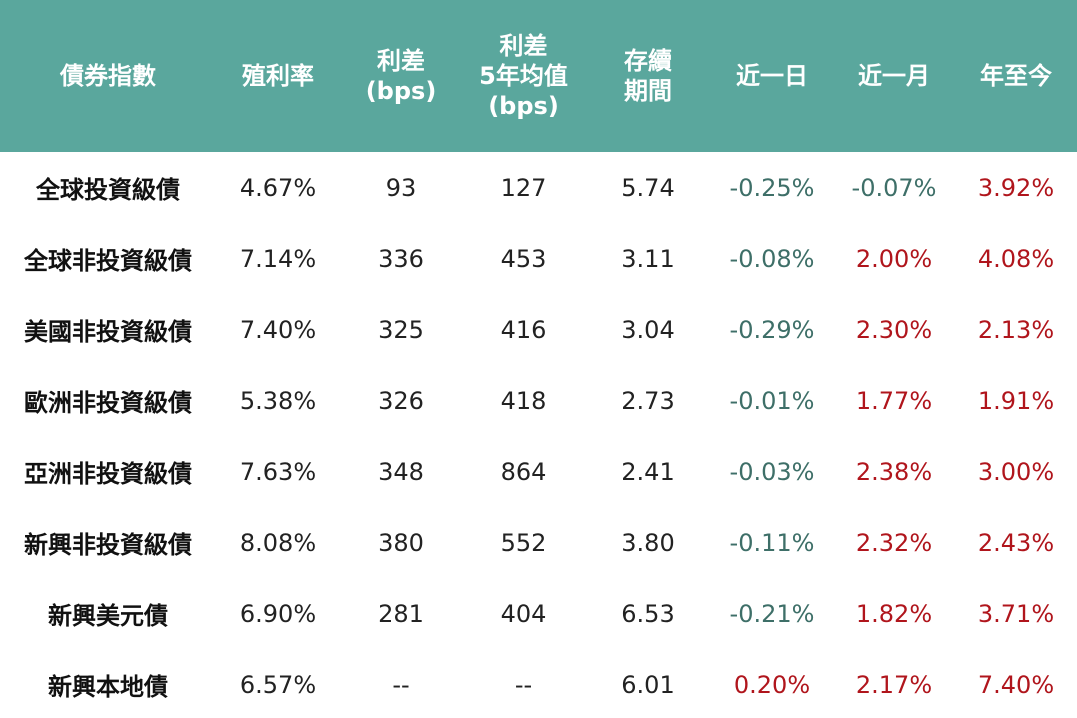  Describe the element at coordinates (523, 76) in the screenshot. I see `header-spread-5y-avg: 利差 5年均值 (bps)` at that location.